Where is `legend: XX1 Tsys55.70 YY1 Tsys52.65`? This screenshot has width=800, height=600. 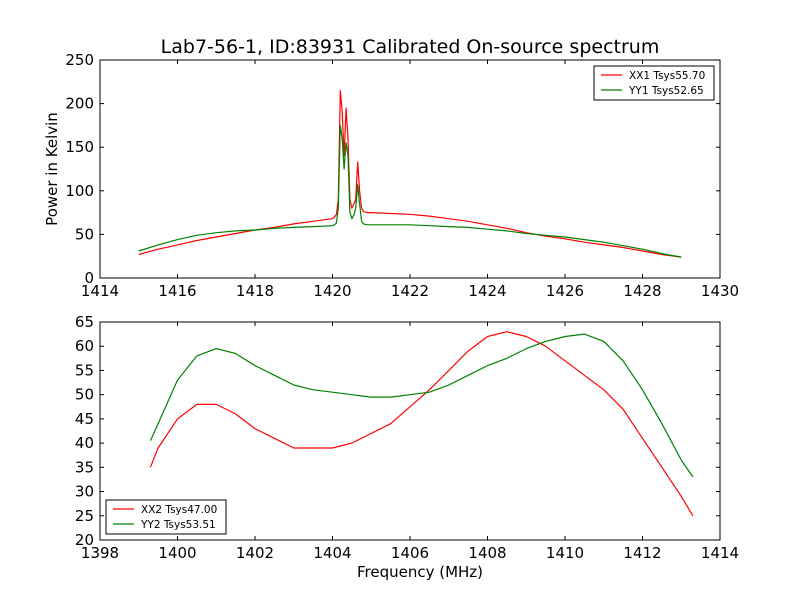 legend: XX1 Tsys55.70 YY1 Tsys52.65 is located at coordinates (654, 83).